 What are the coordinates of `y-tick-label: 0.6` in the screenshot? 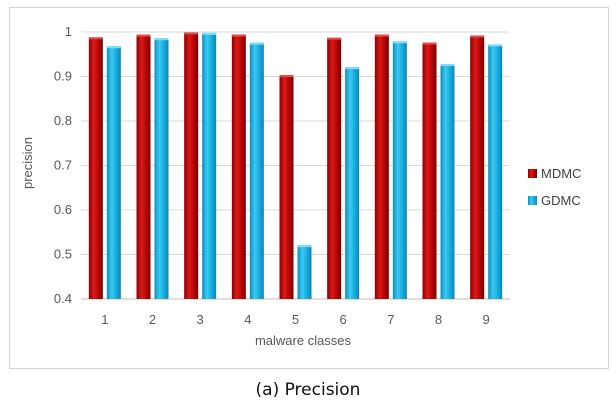 It's located at (63, 209).